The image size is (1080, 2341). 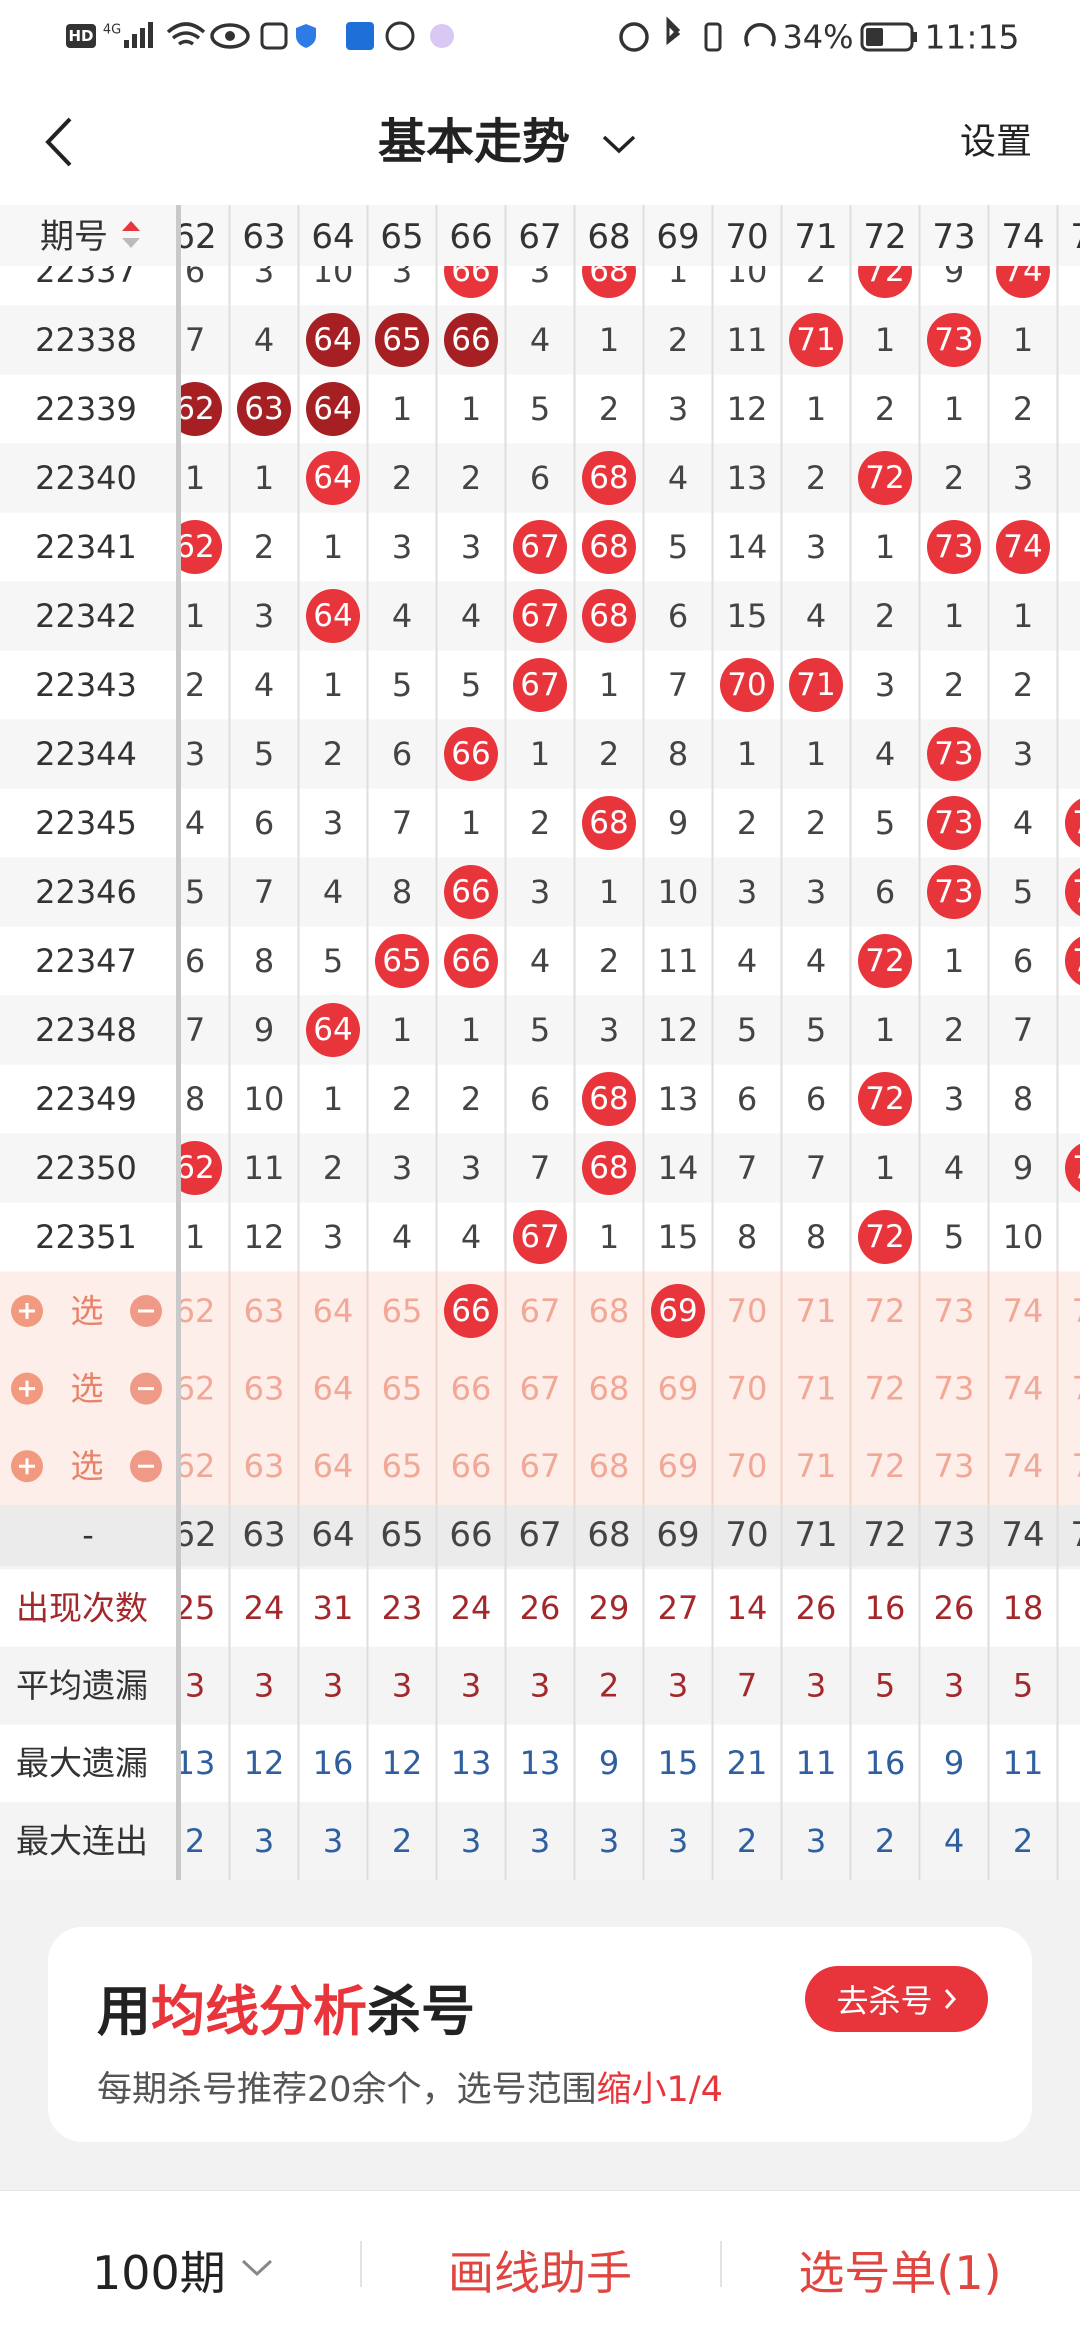 What do you see at coordinates (178, 1042) in the screenshot?
I see `frozen-divider` at bounding box center [178, 1042].